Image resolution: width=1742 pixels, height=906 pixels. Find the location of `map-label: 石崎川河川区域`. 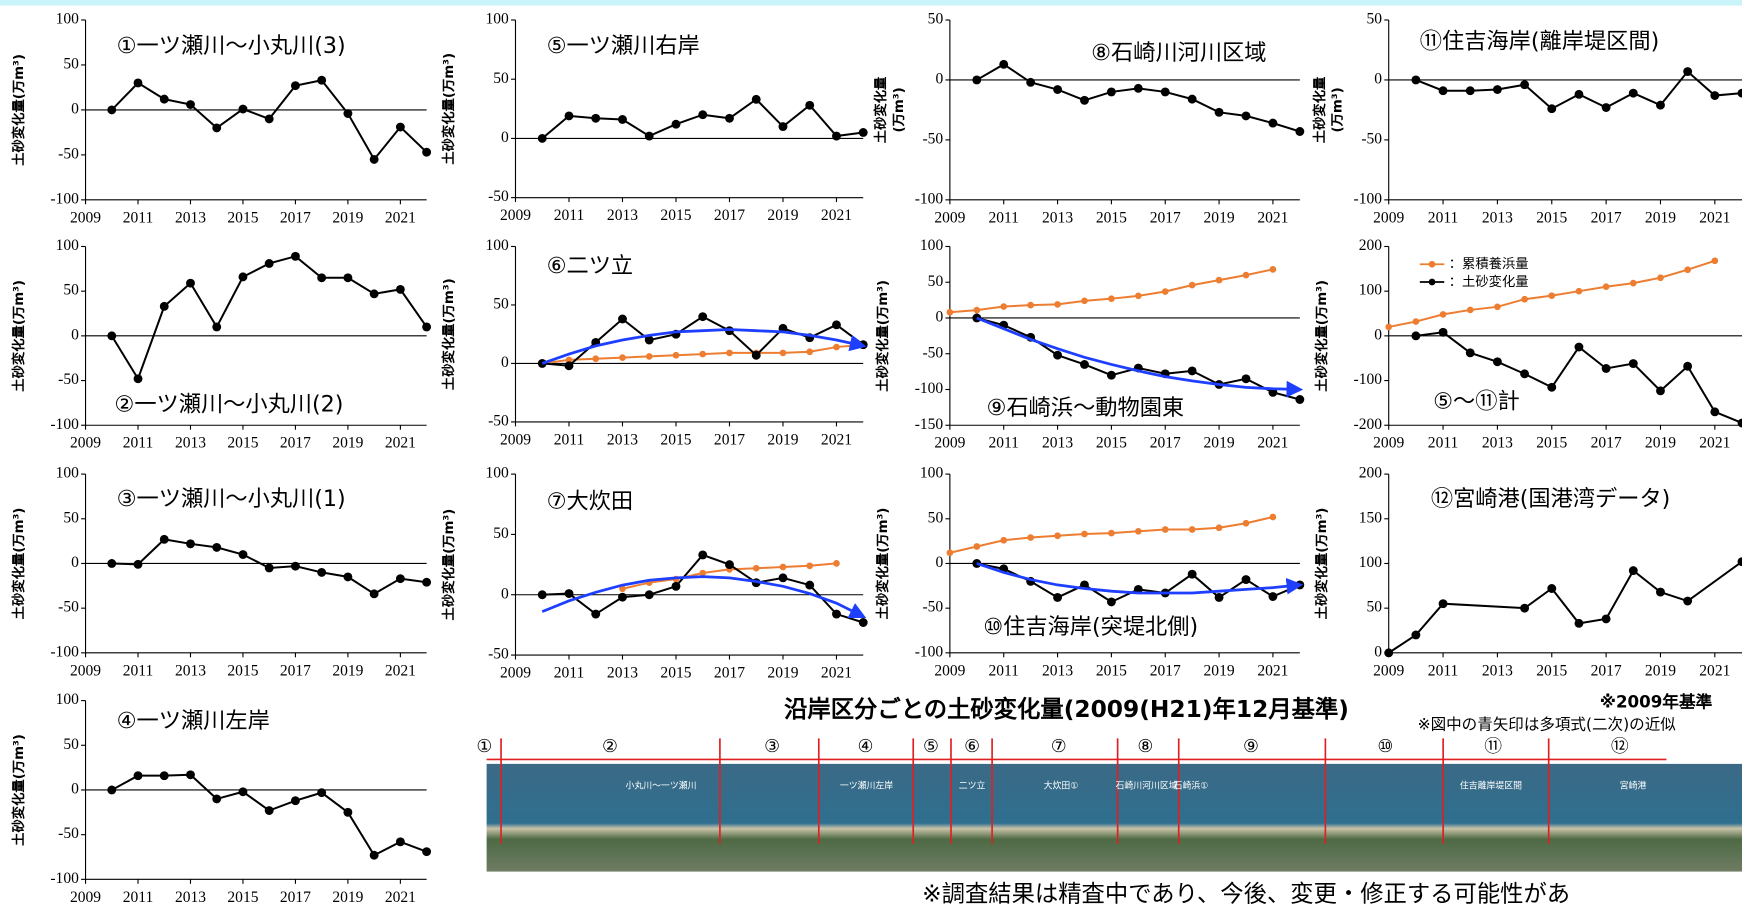

map-label: 石崎川河川区域 is located at coordinates (1146, 786).